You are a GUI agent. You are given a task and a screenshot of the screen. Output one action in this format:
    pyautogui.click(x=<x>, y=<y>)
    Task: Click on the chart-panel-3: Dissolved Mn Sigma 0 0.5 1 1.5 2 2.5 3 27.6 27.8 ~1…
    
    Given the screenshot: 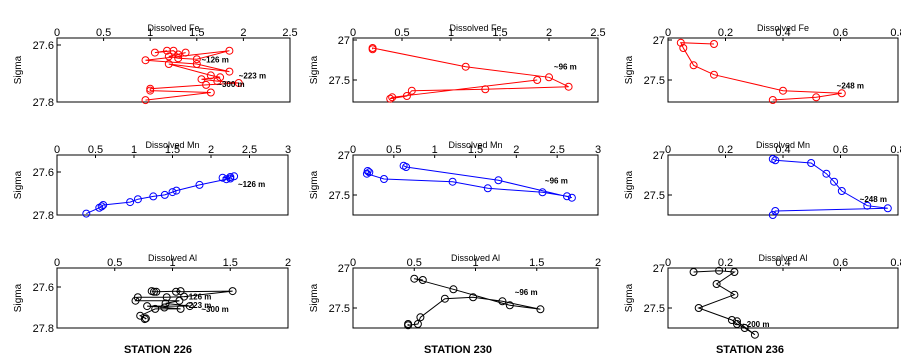 What is the action you would take?
    pyautogui.click(x=152, y=181)
    